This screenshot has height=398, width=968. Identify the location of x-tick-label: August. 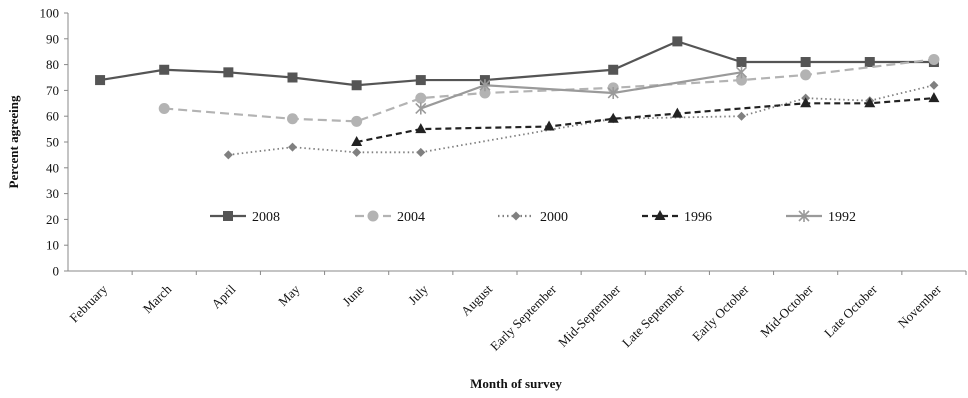
(476, 299).